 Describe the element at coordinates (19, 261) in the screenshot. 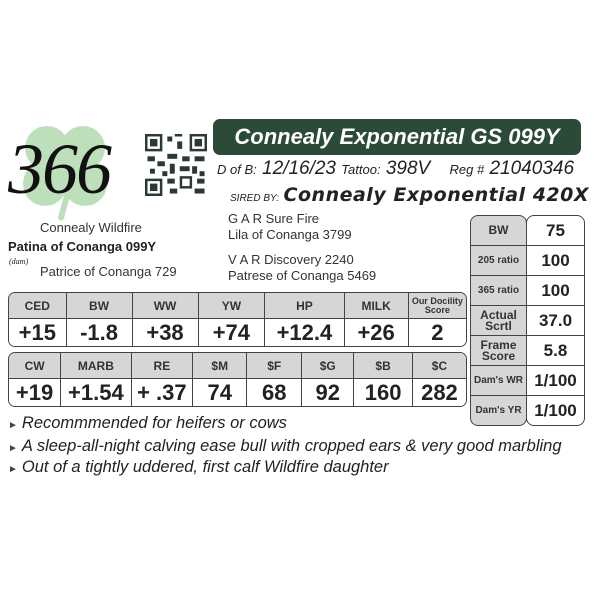

I see `dam-label: (dam)` at that location.